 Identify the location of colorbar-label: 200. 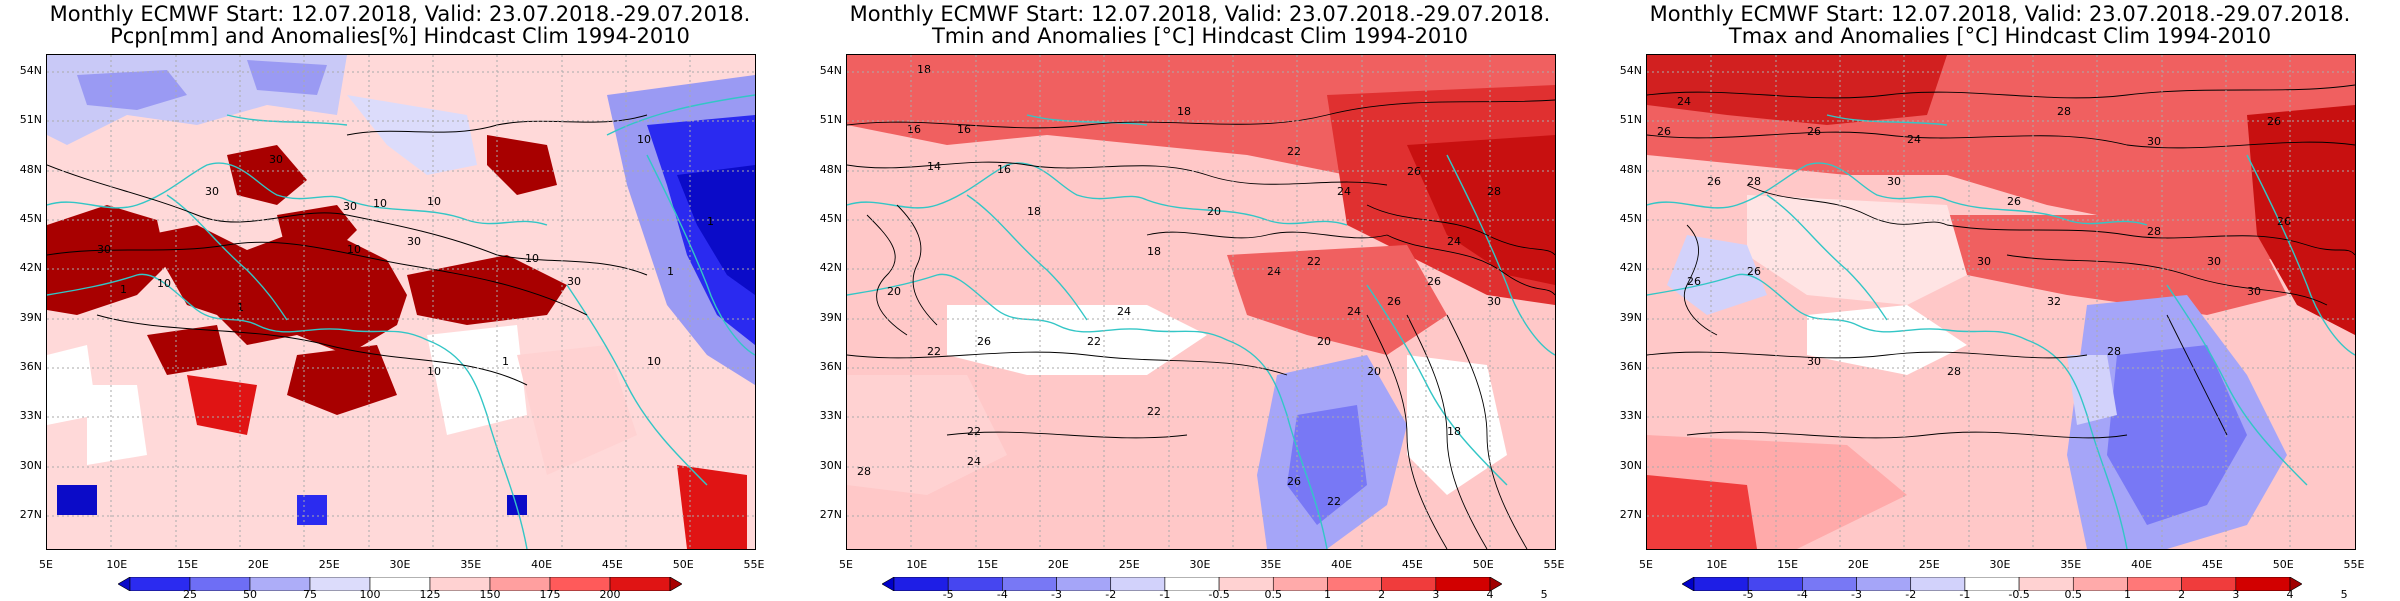
(610, 594).